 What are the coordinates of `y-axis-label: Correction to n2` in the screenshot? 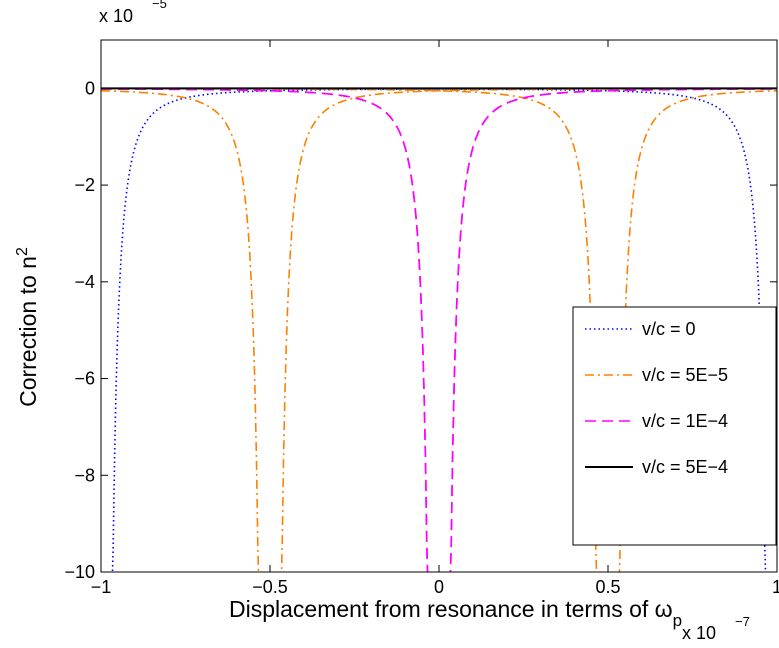 It's located at (27, 327).